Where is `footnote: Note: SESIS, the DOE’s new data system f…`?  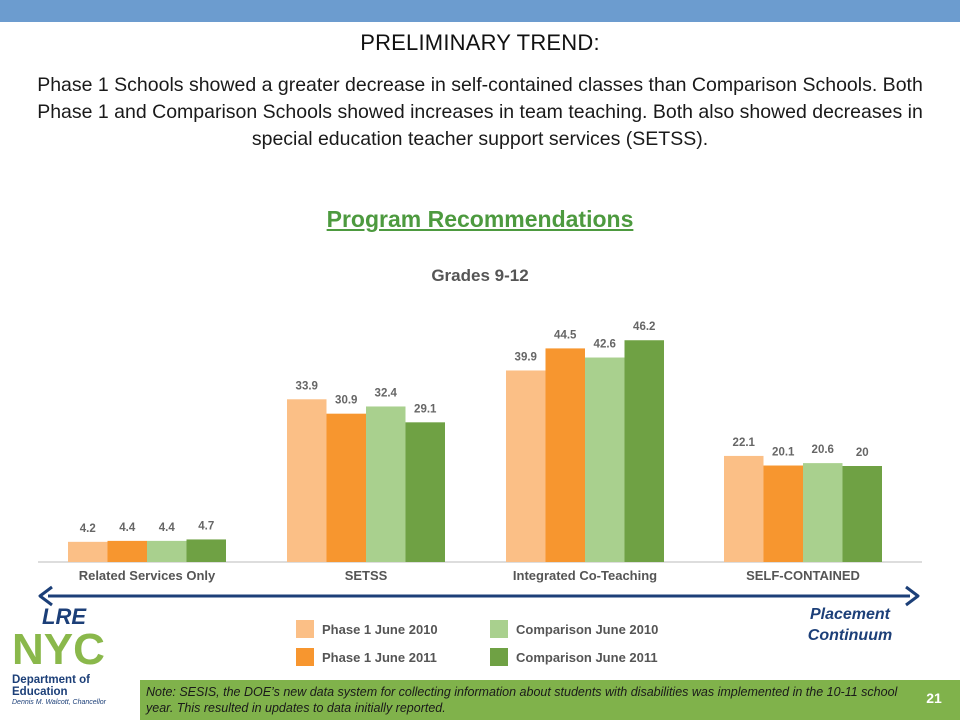
footnote: Note: SESIS, the DOE’s new data system f… is located at coordinates (522, 700).